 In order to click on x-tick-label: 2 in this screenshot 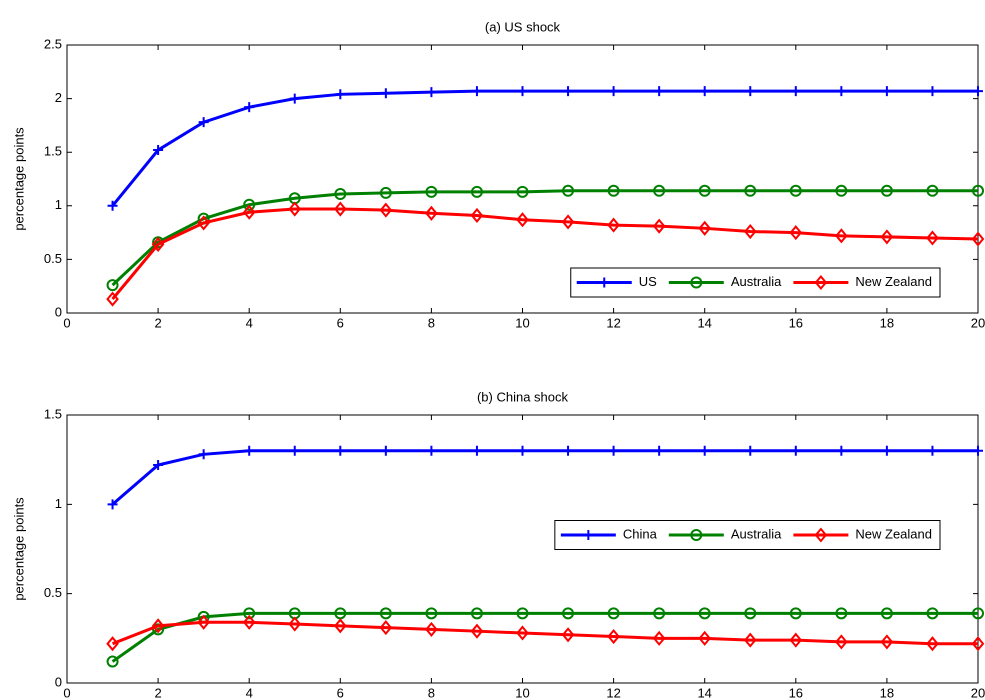, I will do `click(157, 692)`.